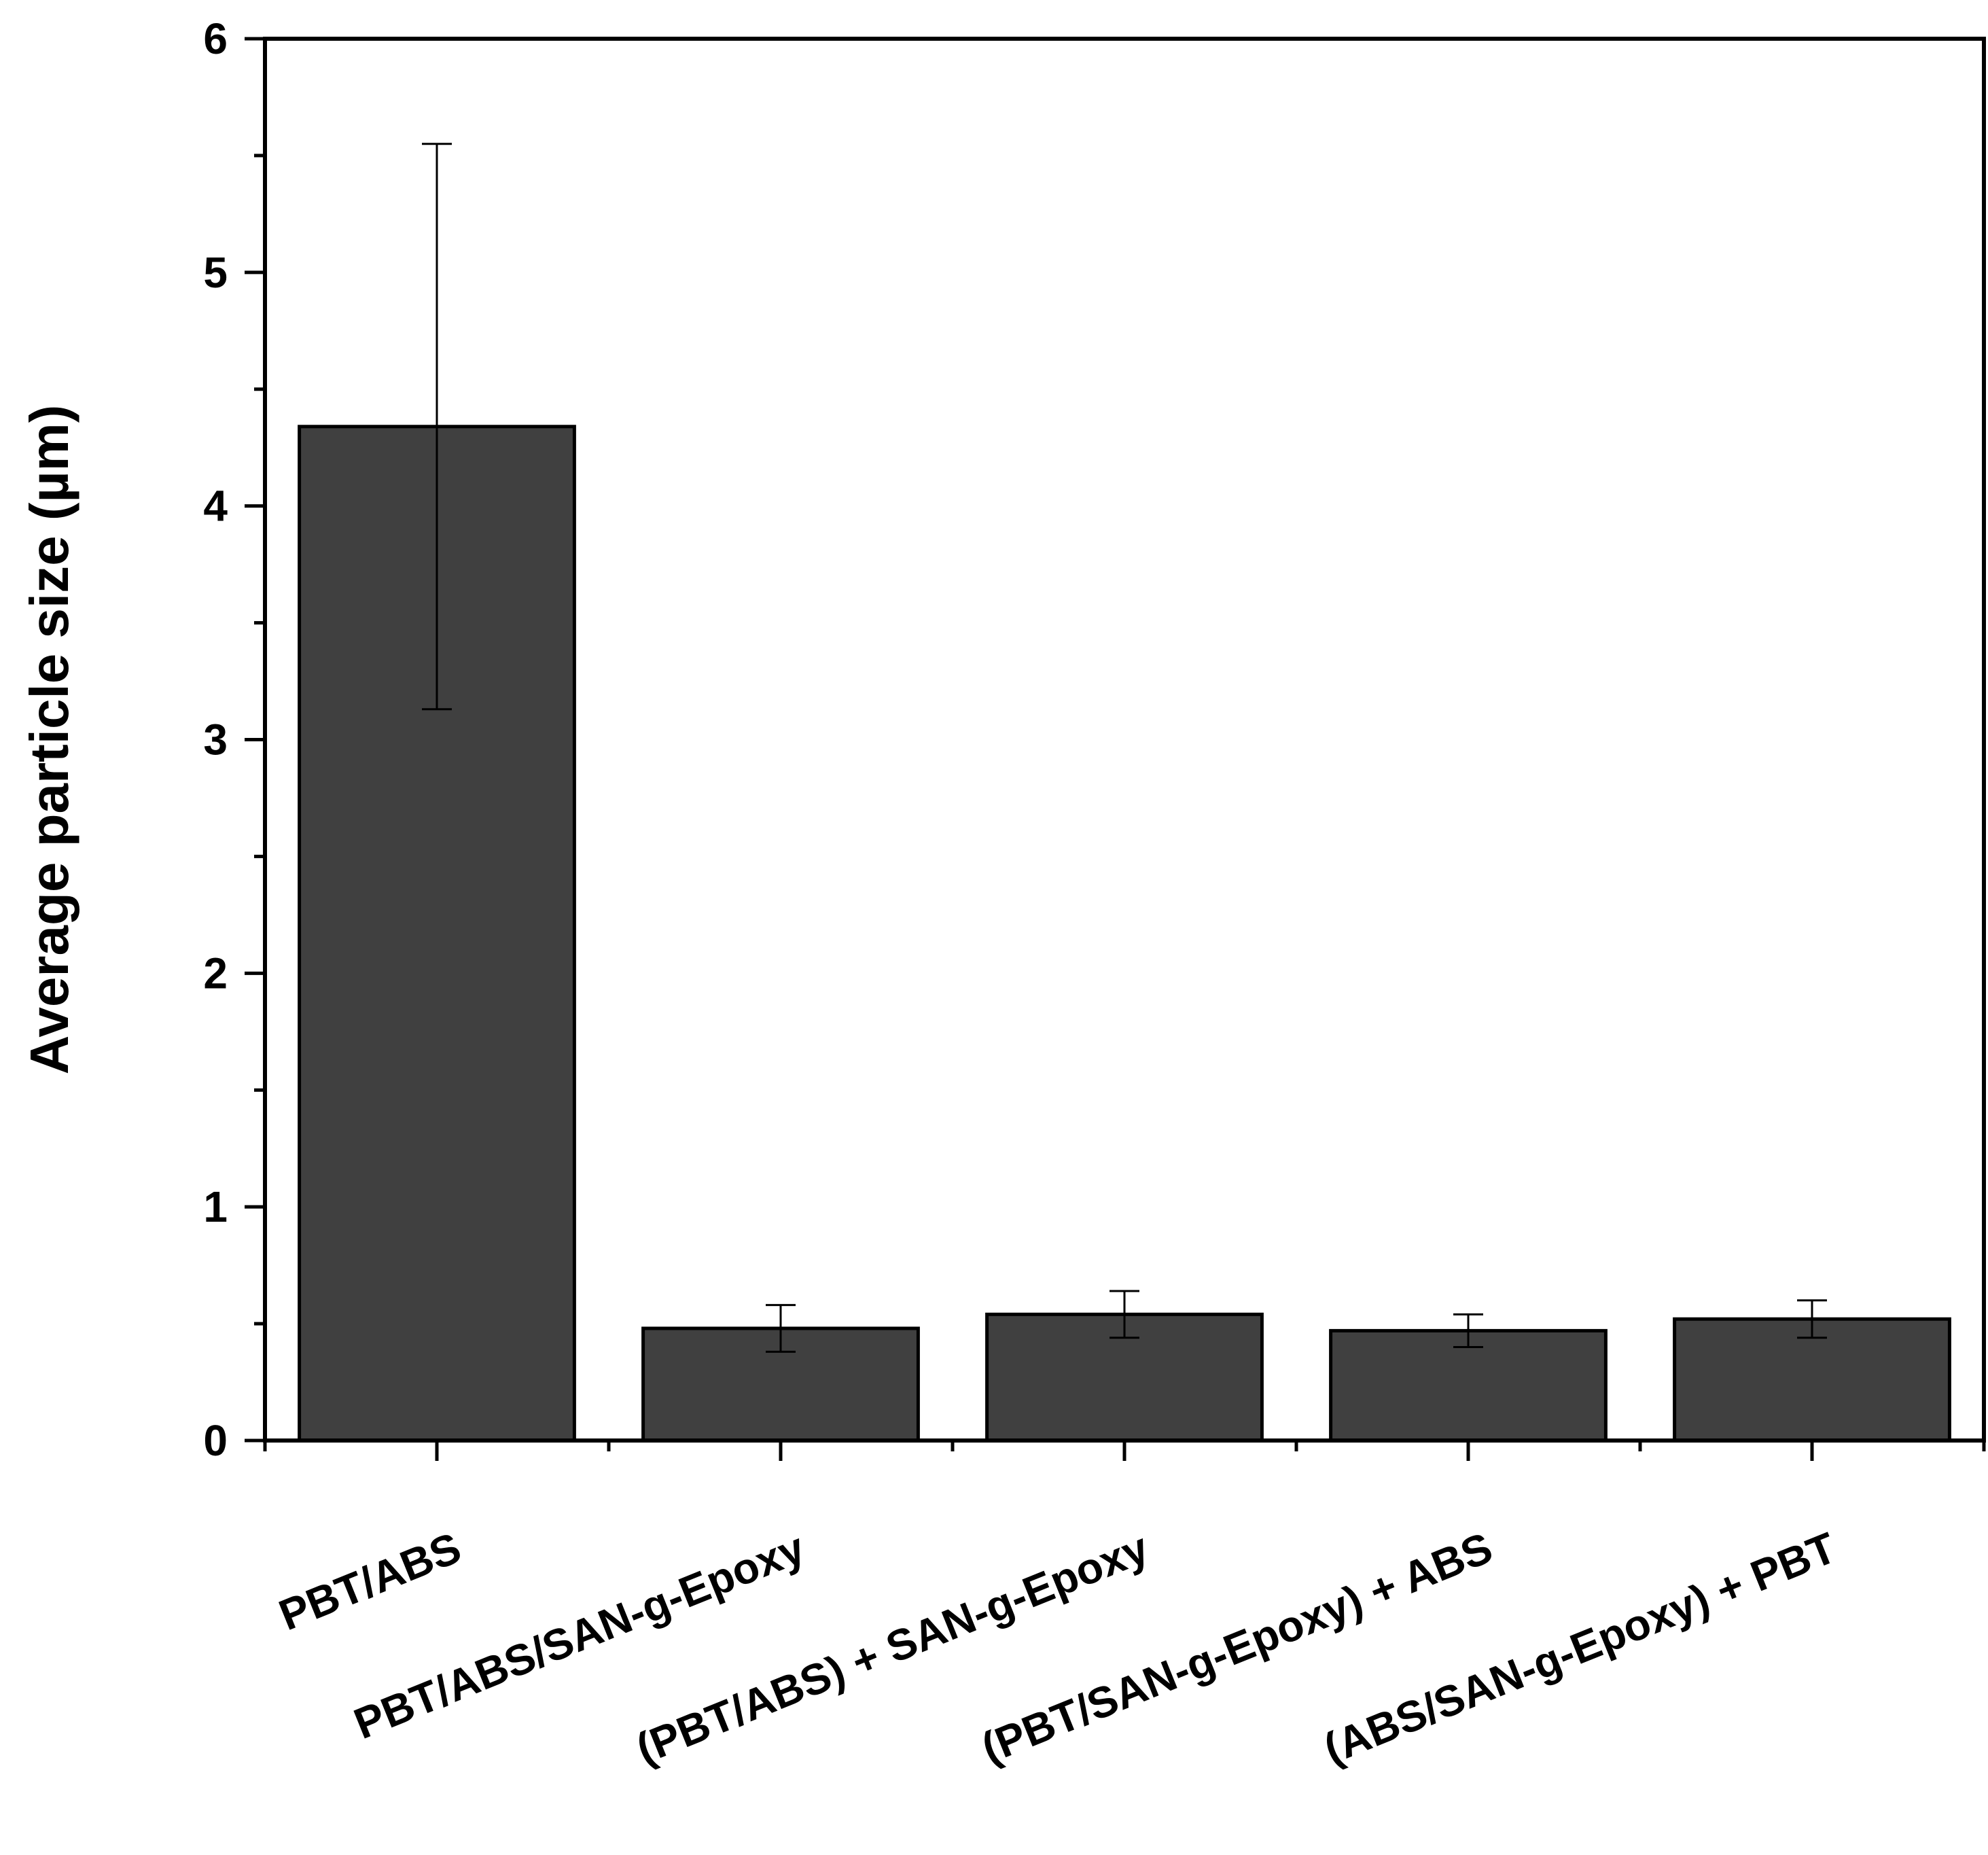  Describe the element at coordinates (234, 739) in the screenshot. I see `y-ticks-layer: 0 1 2 3 4 5 6` at that location.